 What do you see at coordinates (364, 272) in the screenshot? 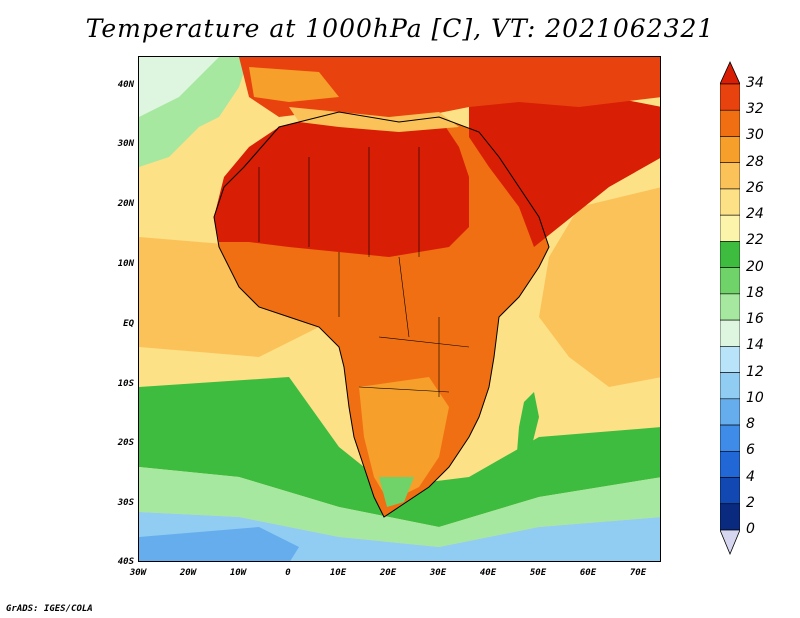
I see `country-borders` at bounding box center [364, 272].